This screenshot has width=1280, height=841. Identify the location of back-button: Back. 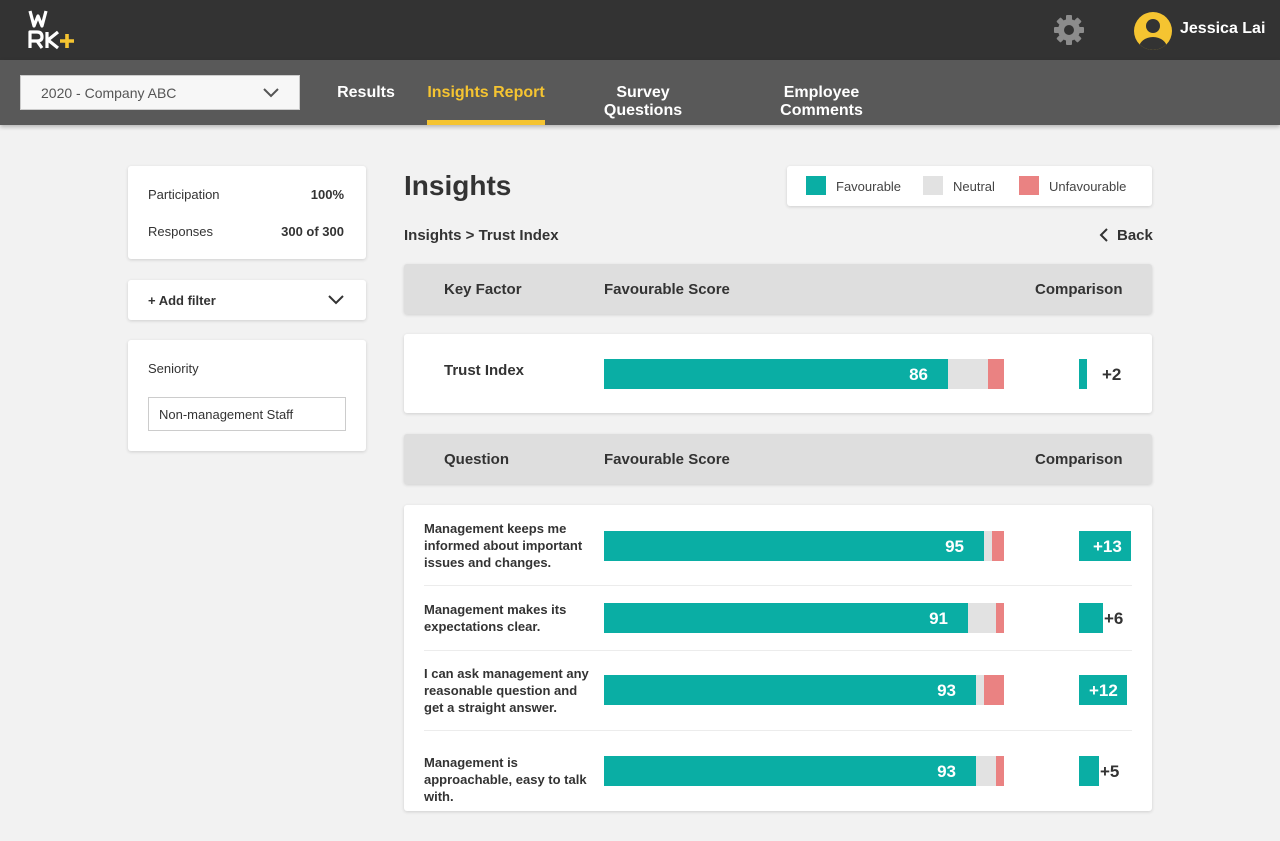
(1126, 236).